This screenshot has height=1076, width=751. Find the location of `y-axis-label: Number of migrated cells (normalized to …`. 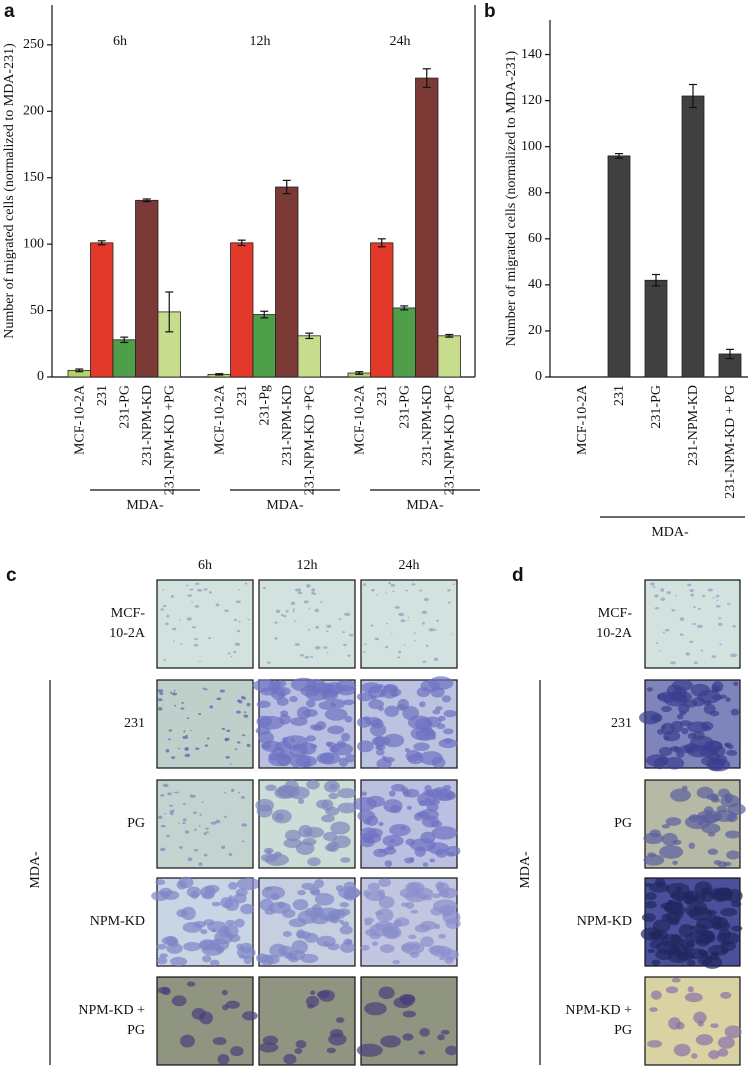

y-axis-label: Number of migrated cells (normalized to … is located at coordinates (511, 198).